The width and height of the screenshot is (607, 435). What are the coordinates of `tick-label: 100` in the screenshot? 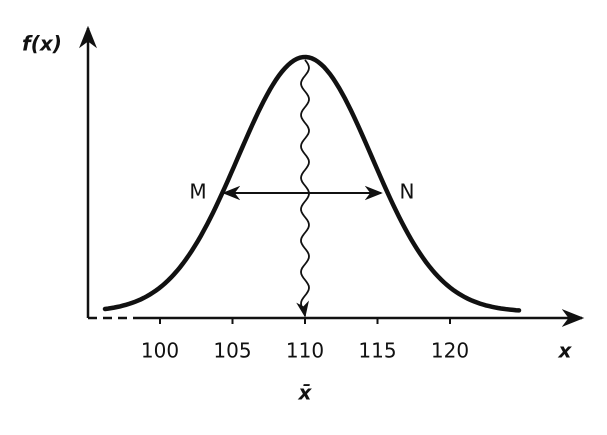 It's located at (160, 351).